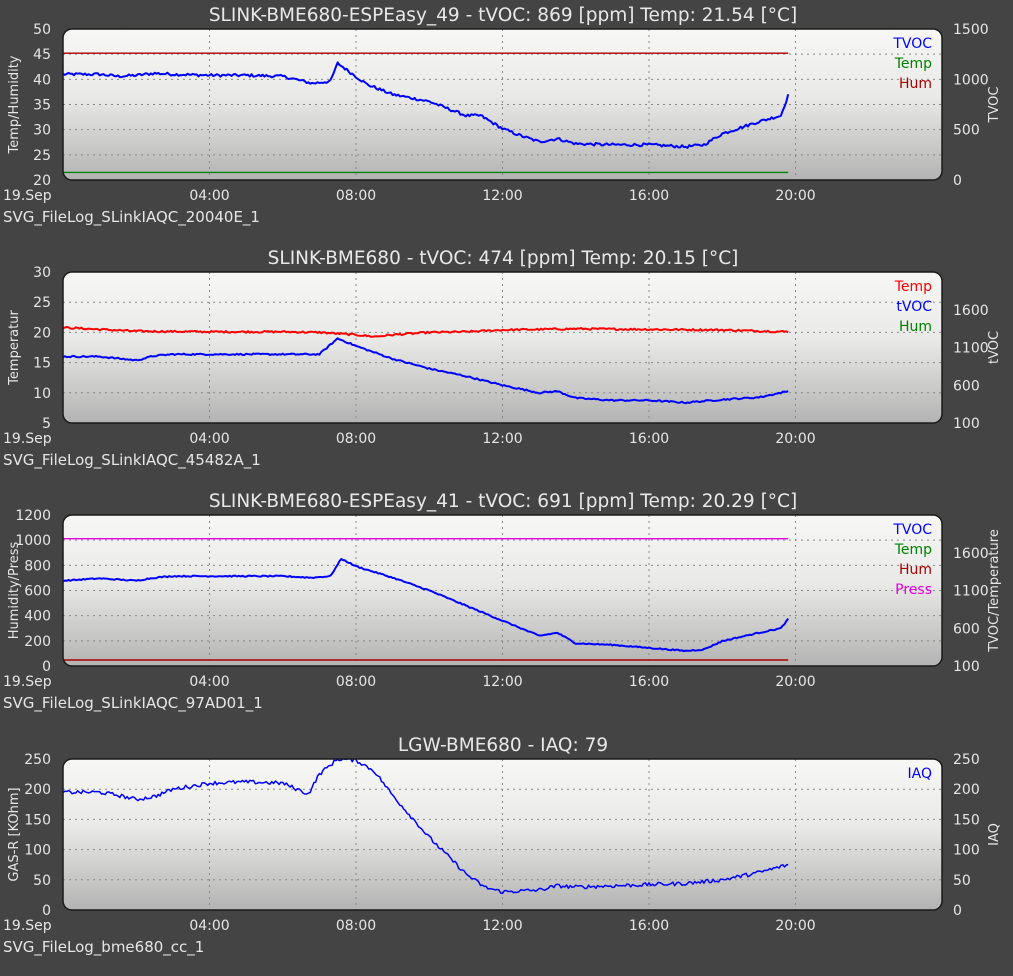  What do you see at coordinates (37, 851) in the screenshot?
I see `y-tick-left: 100` at bounding box center [37, 851].